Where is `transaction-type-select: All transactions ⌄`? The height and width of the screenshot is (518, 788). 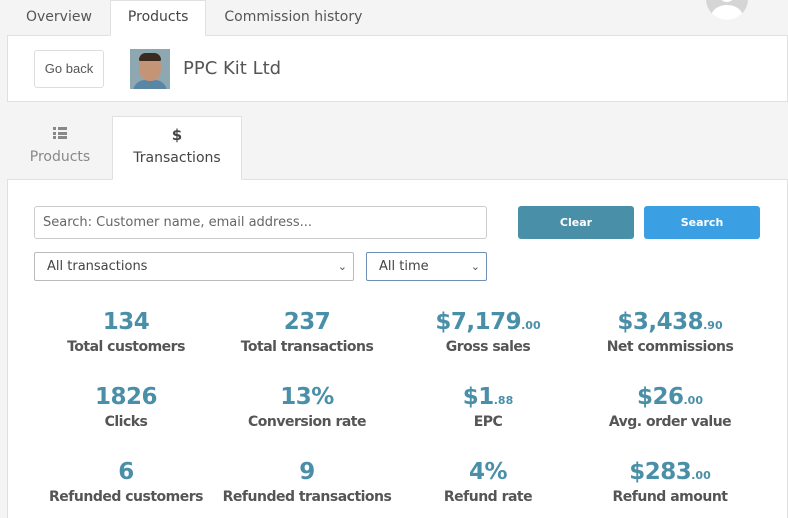
transaction-type-select: All transactions ⌄ is located at coordinates (194, 266).